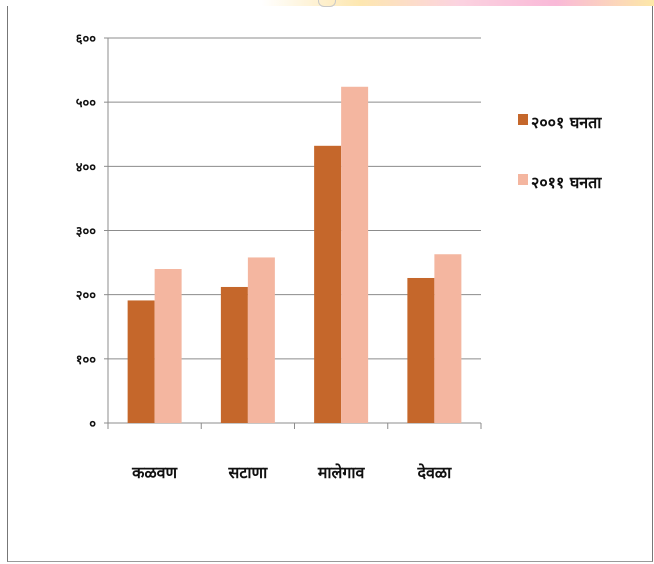 Image resolution: width=654 pixels, height=564 pixels. I want to click on y-tick-label: ६००, so click(86, 39).